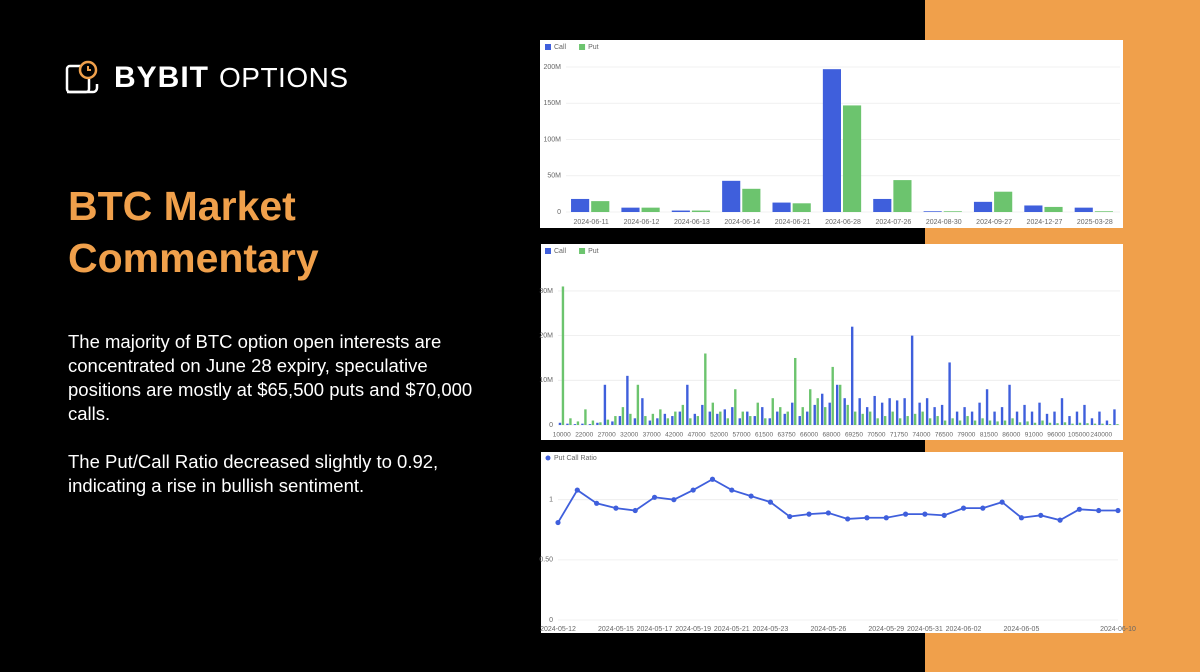 The image size is (1200, 672). What do you see at coordinates (546, 560) in the screenshot?
I see `y-tick-label: 0.50` at bounding box center [546, 560].